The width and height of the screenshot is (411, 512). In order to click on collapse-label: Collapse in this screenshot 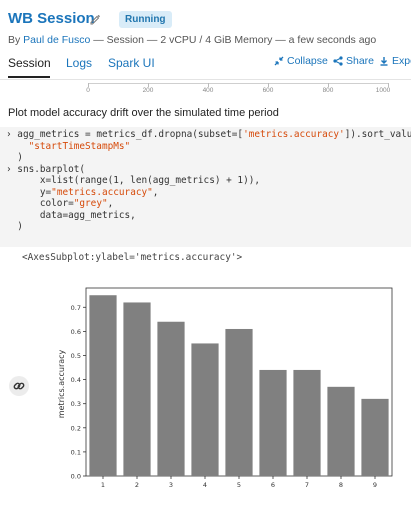, I will do `click(307, 61)`.